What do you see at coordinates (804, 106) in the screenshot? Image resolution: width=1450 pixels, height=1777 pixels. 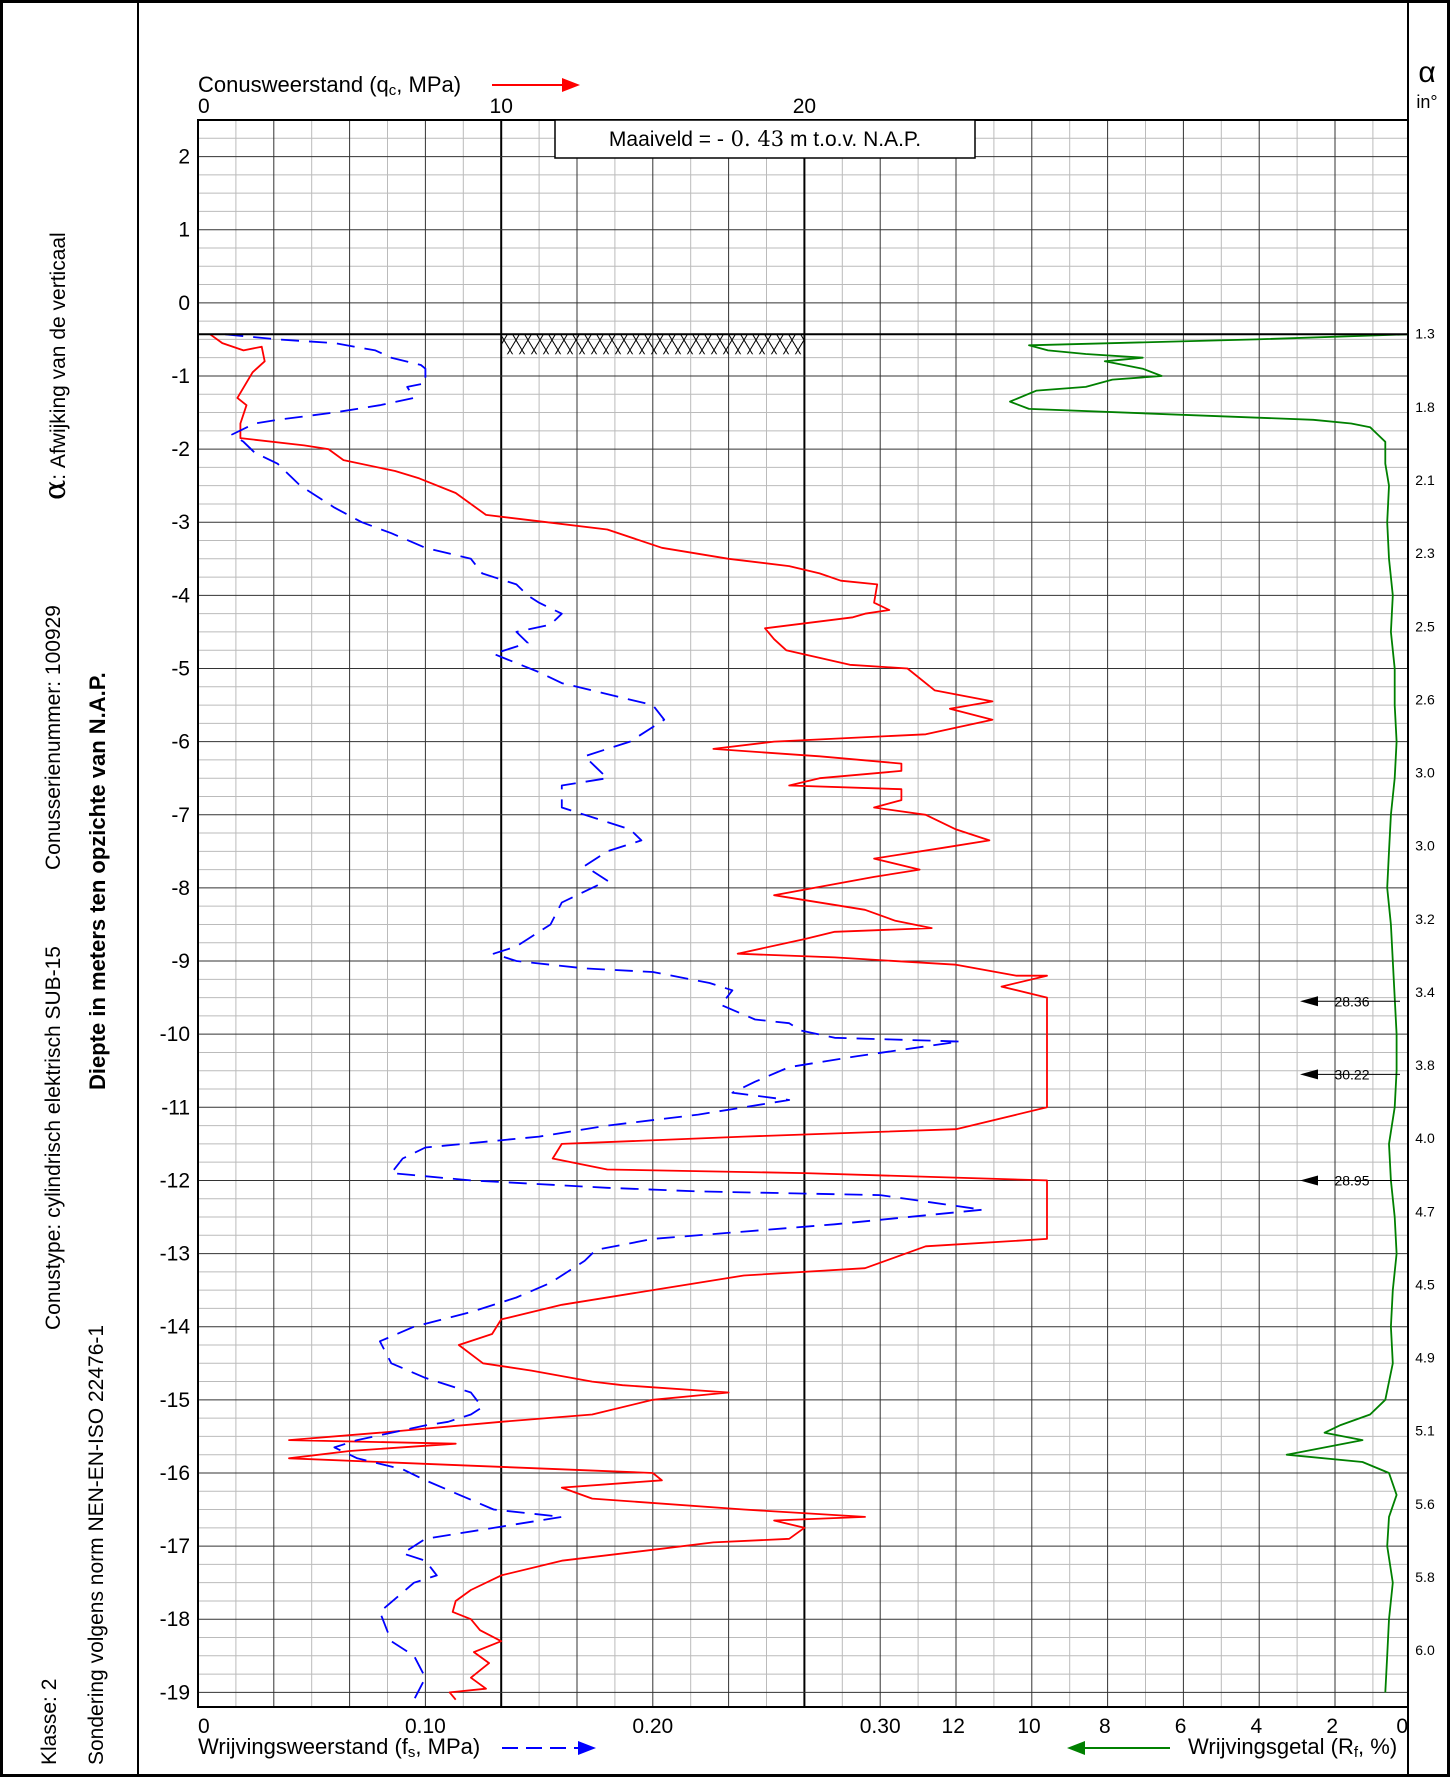 I see `qc-tick-label: 20` at bounding box center [804, 106].